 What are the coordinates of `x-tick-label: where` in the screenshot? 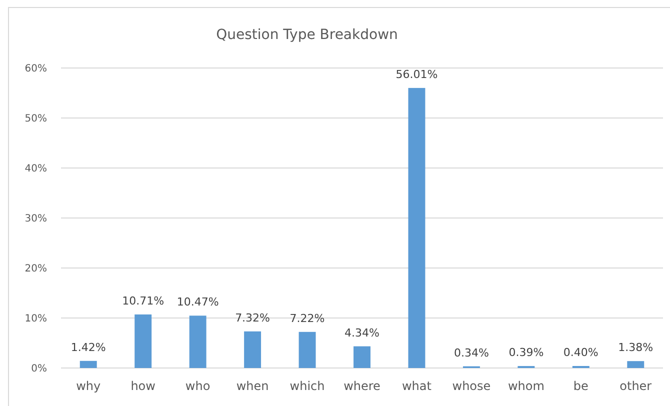 It's located at (362, 386).